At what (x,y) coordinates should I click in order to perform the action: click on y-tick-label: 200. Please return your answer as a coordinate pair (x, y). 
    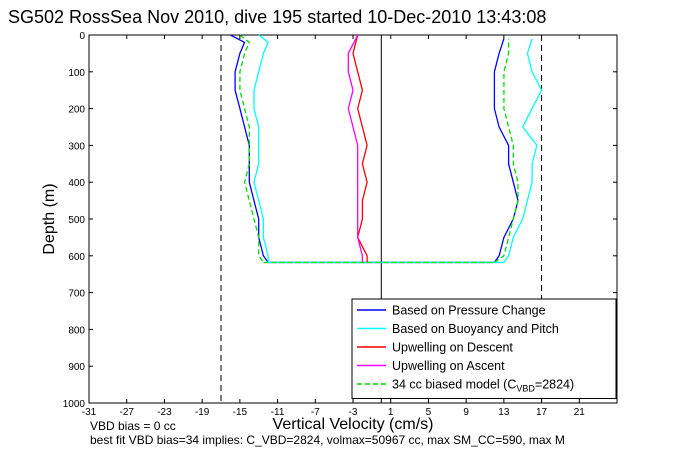
    Looking at the image, I should click on (76, 110).